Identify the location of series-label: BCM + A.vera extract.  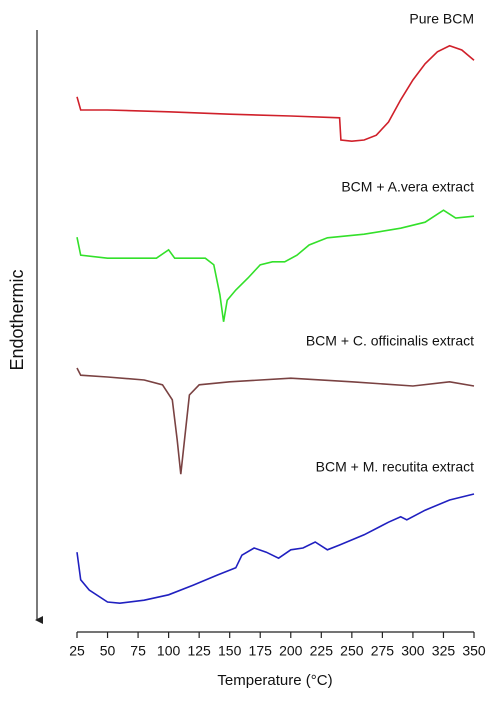
(407, 187).